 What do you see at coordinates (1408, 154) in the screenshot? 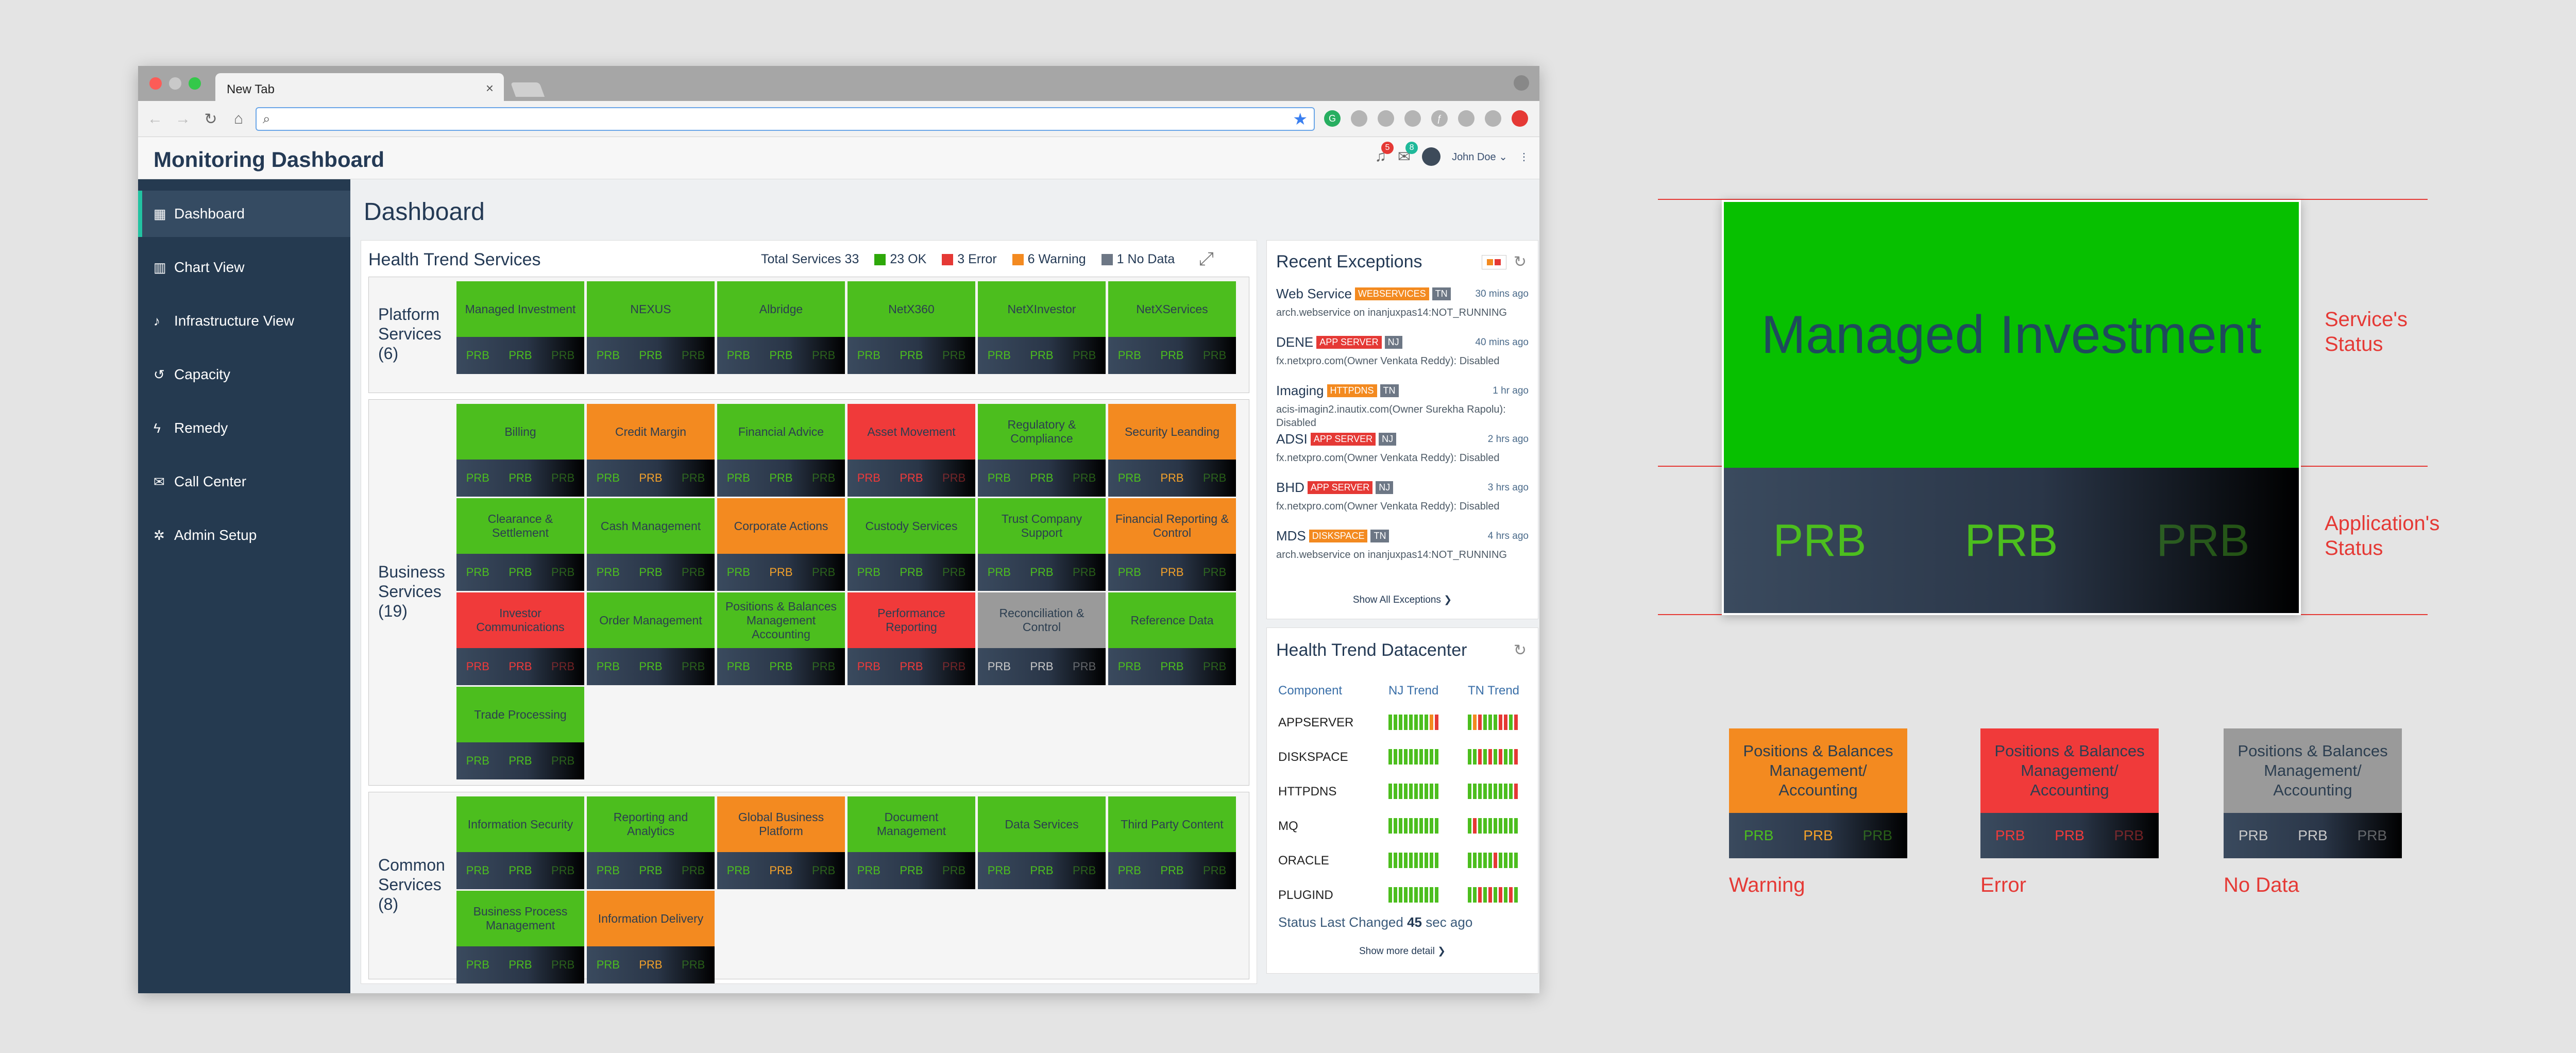
I see `messages-icon: ✉ 8` at bounding box center [1408, 154].